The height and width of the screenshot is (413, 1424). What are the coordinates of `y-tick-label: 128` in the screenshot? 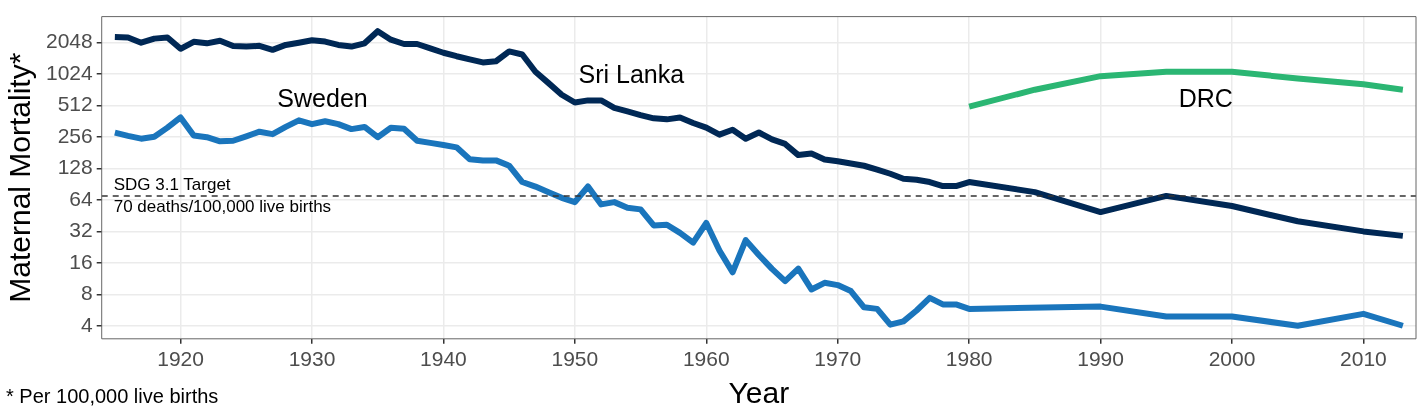 It's located at (75, 167).